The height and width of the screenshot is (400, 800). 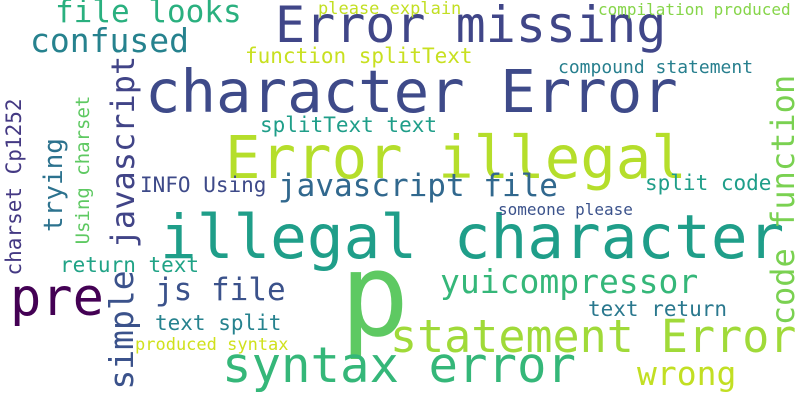 I want to click on word: split code, so click(x=708, y=183).